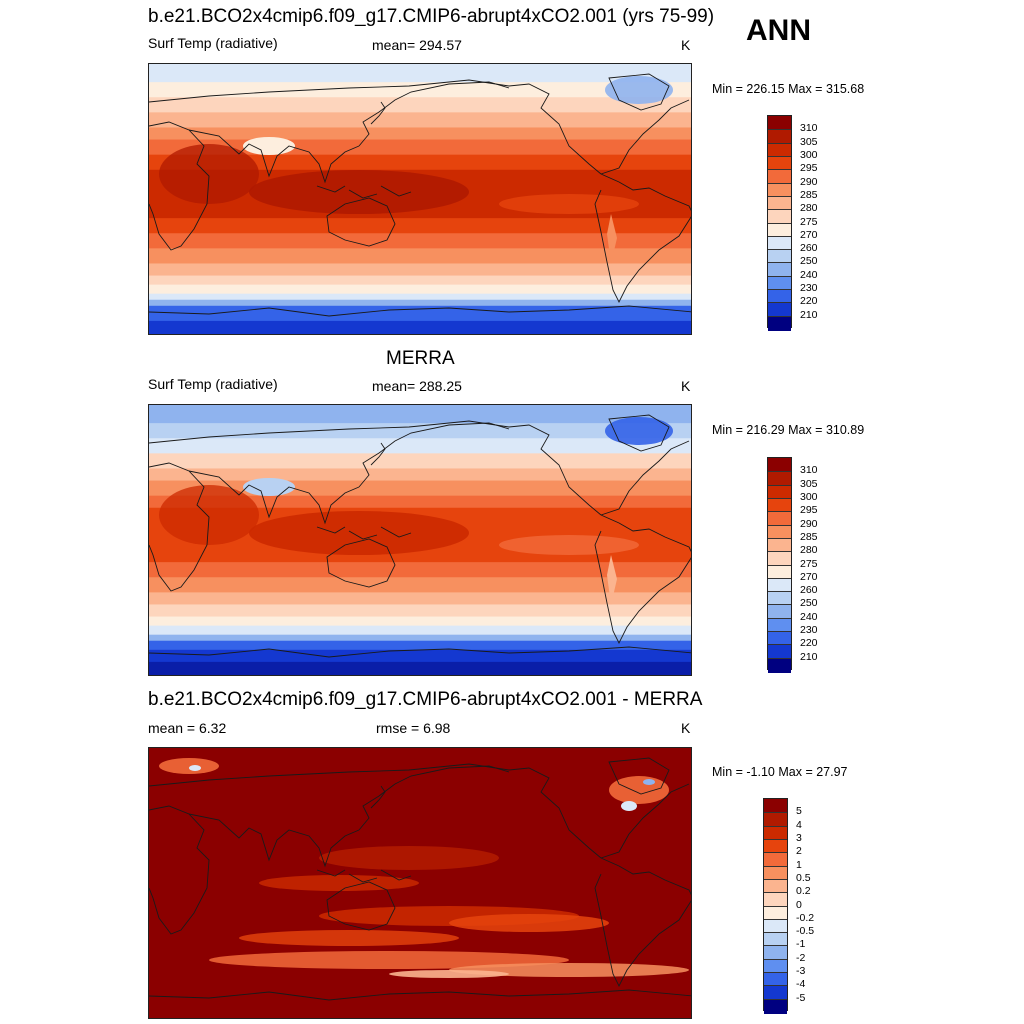  Describe the element at coordinates (799, 864) in the screenshot. I see `colorbar-tick-label: 1` at that location.